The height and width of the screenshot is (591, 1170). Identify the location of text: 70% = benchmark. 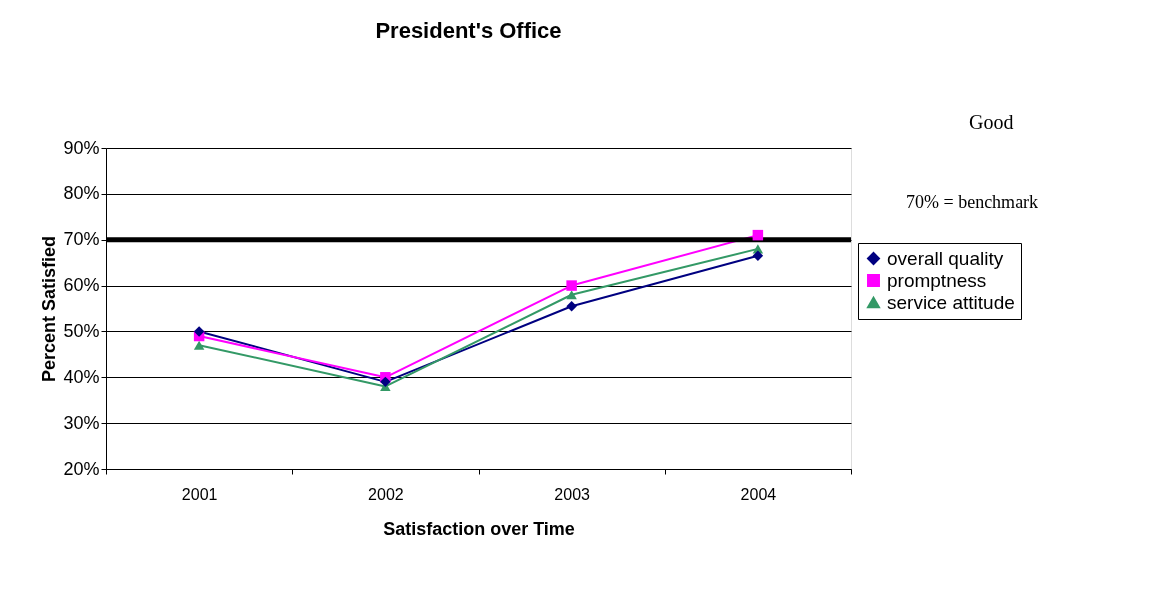
(972, 202).